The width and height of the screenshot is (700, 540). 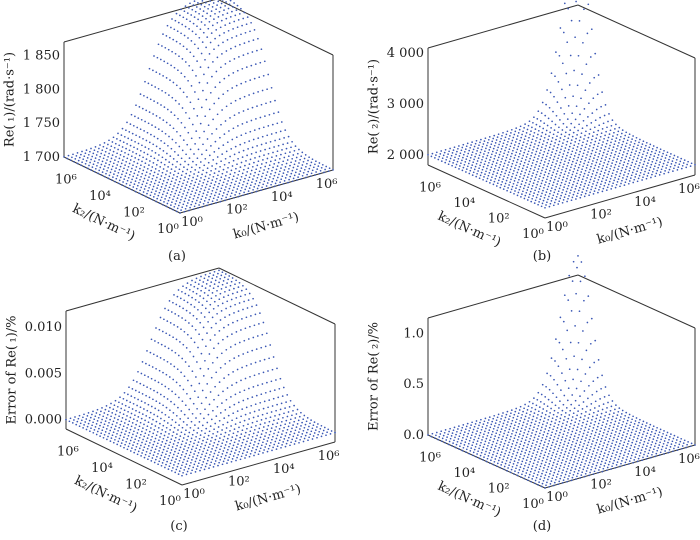 What do you see at coordinates (277, 296) in the screenshot?
I see `box-top-right-edge` at bounding box center [277, 296].